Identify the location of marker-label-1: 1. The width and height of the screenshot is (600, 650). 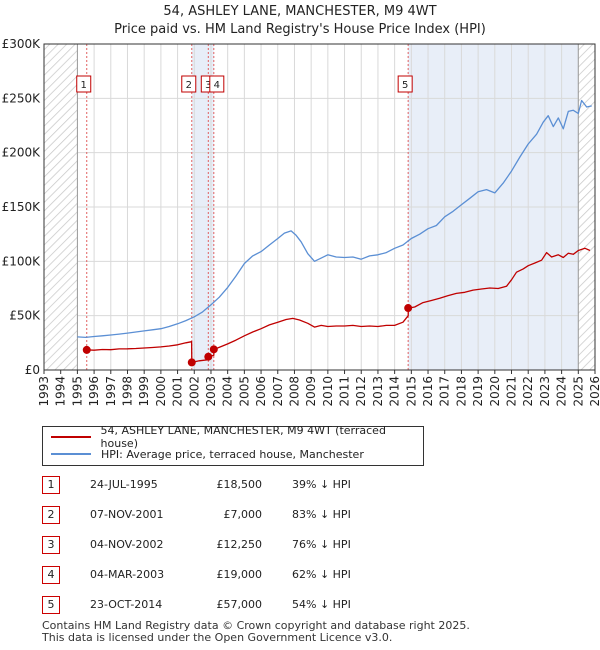
(84, 85).